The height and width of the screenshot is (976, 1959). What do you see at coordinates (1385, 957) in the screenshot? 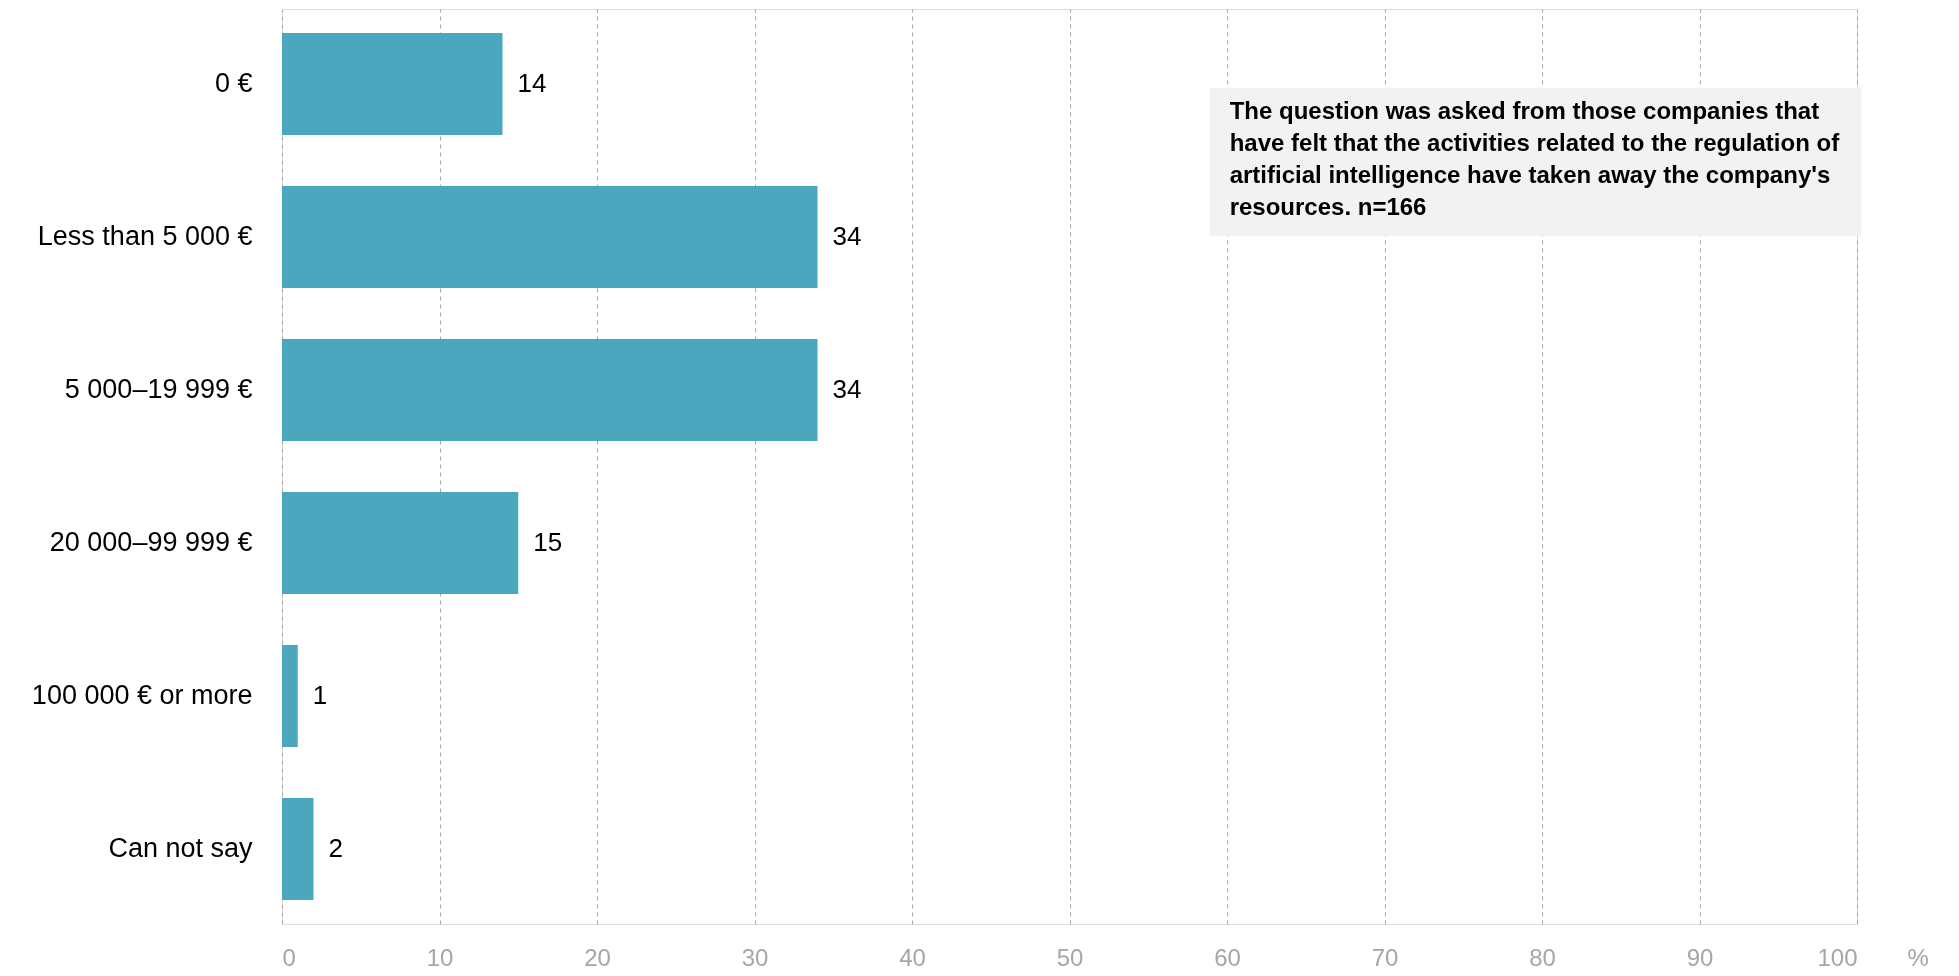
I see `x-tick-label: 70` at bounding box center [1385, 957].